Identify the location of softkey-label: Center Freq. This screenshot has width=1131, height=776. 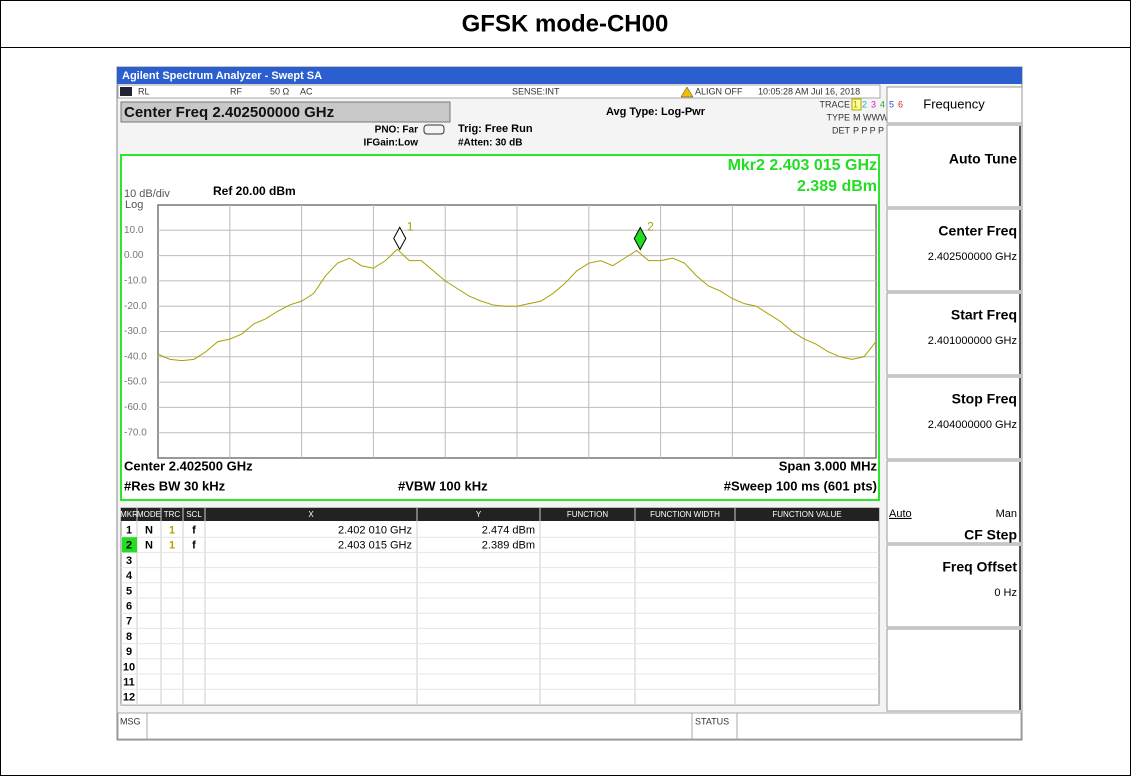
(977, 231).